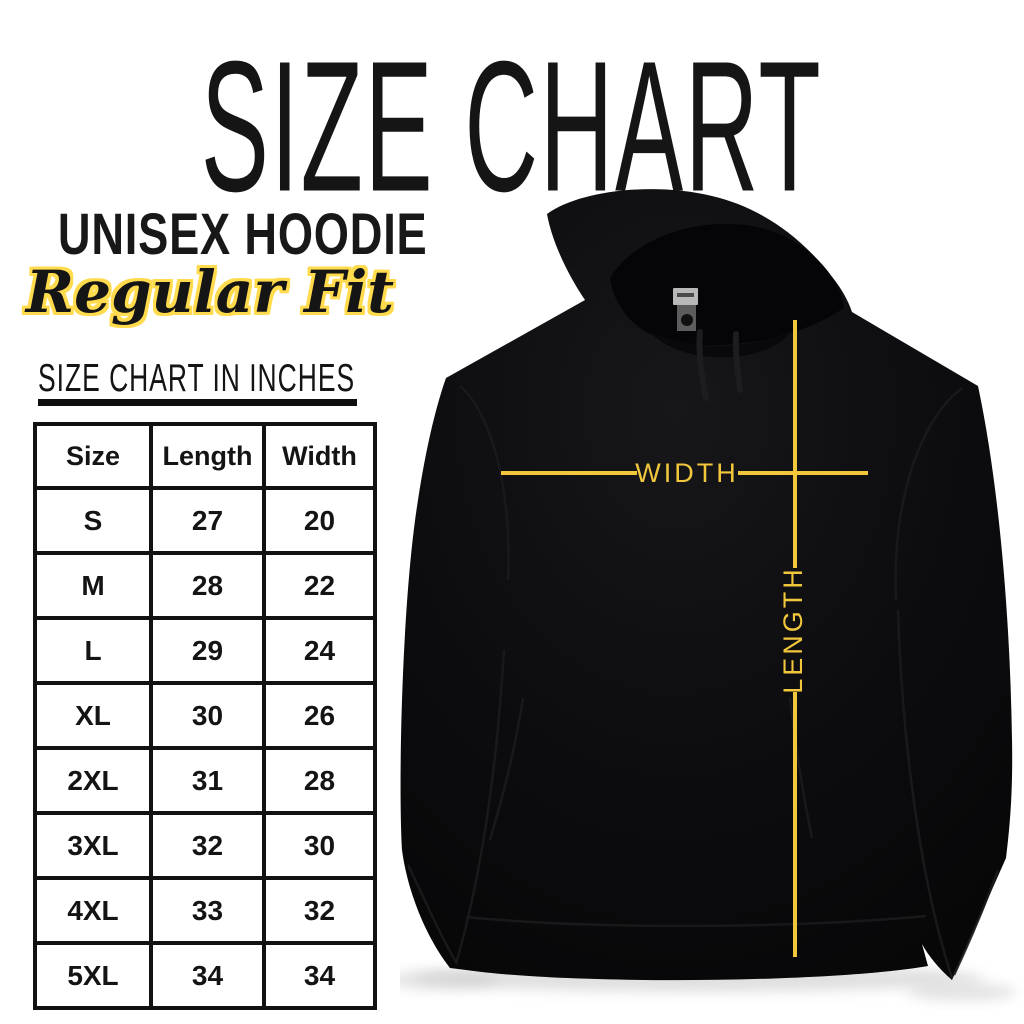 The width and height of the screenshot is (1024, 1024). What do you see at coordinates (727, 284) in the screenshot?
I see `hood-opening` at bounding box center [727, 284].